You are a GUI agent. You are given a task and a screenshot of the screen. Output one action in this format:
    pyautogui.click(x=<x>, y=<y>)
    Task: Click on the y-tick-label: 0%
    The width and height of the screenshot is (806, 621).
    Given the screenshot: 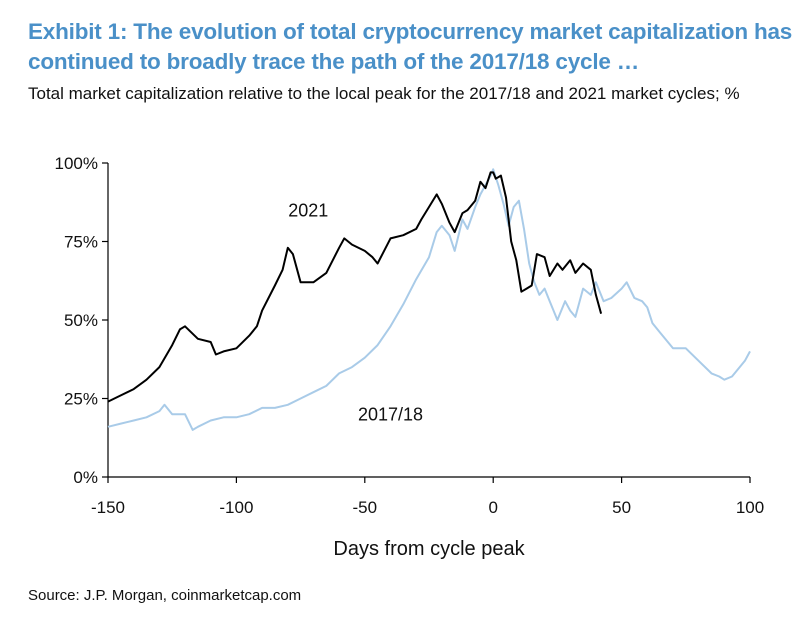 What is the action you would take?
    pyautogui.click(x=85, y=477)
    